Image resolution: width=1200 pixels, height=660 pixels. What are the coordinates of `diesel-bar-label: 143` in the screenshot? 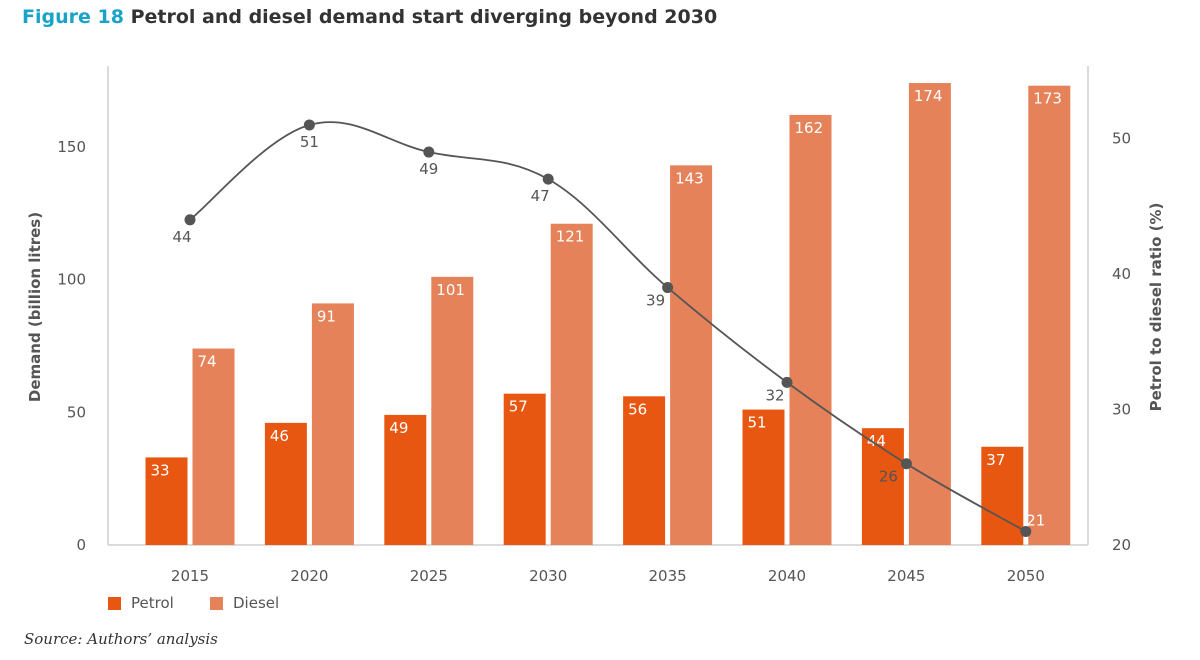 It's located at (689, 178).